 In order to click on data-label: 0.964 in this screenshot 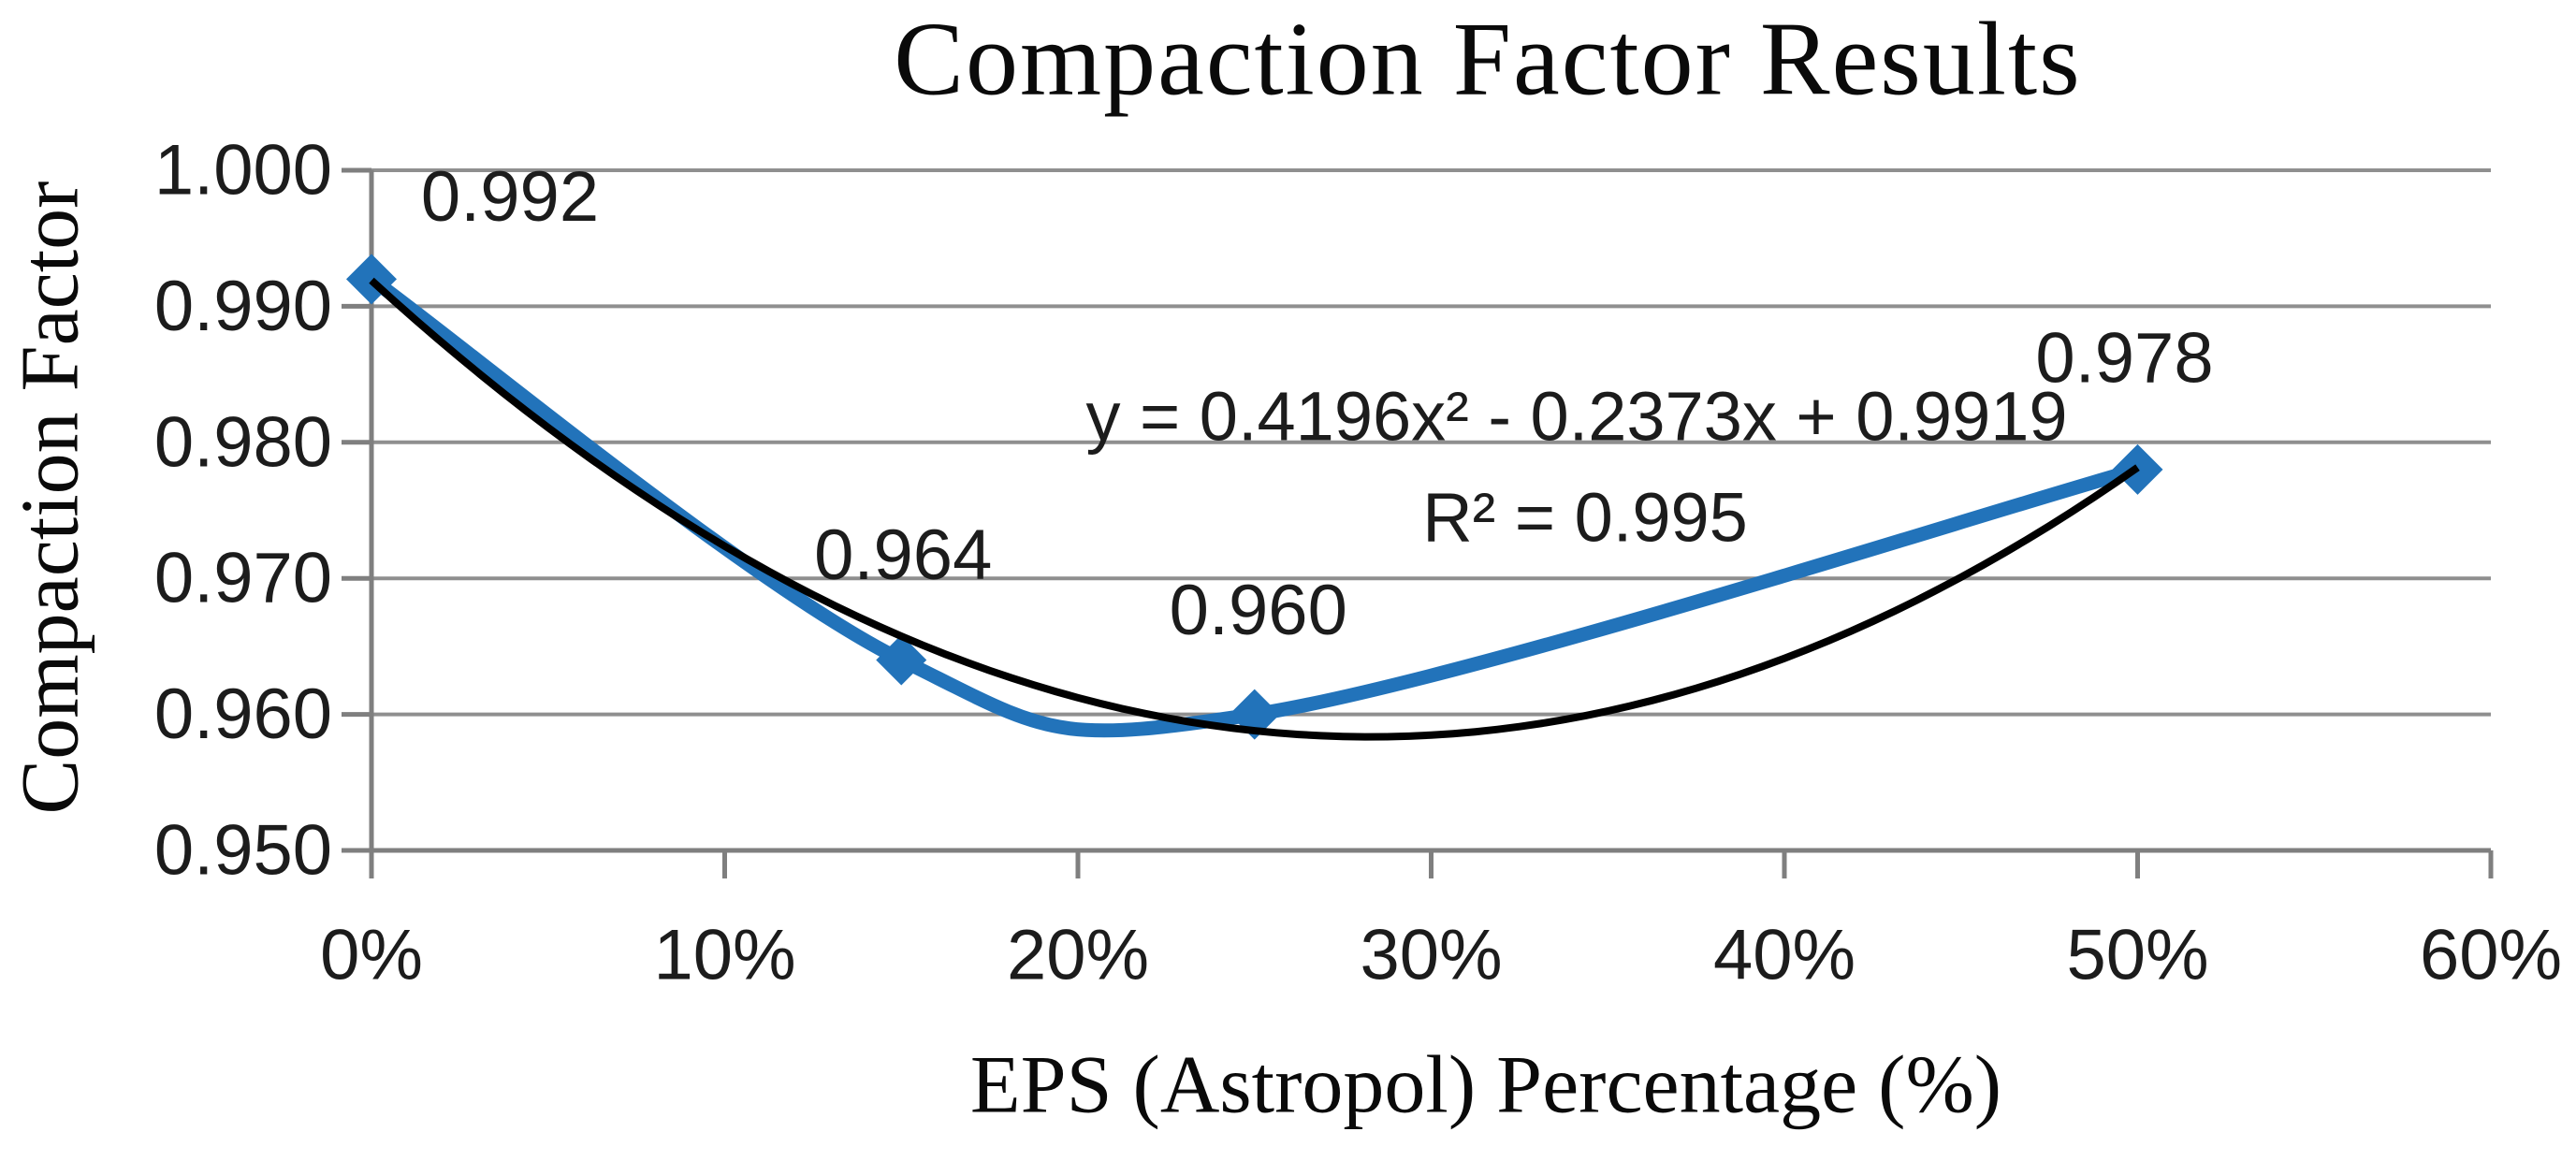, I will do `click(903, 555)`.